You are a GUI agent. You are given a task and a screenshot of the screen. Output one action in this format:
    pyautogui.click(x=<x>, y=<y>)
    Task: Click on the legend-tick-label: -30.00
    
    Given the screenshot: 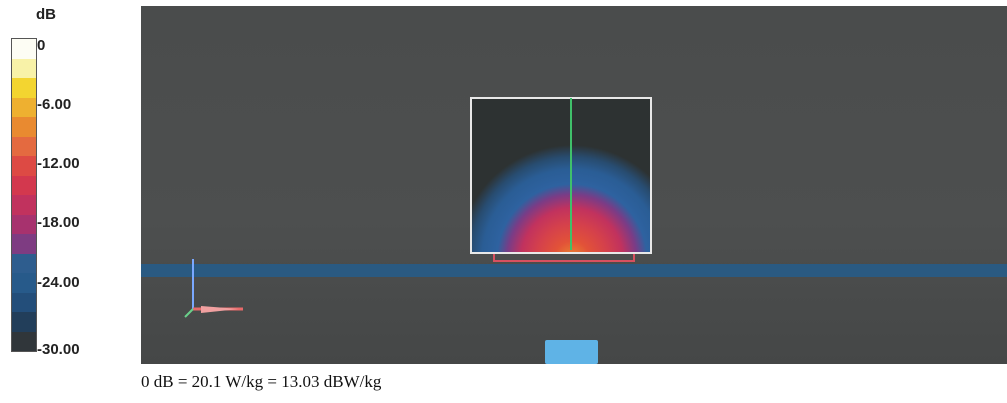 What is the action you would take?
    pyautogui.click(x=58, y=349)
    